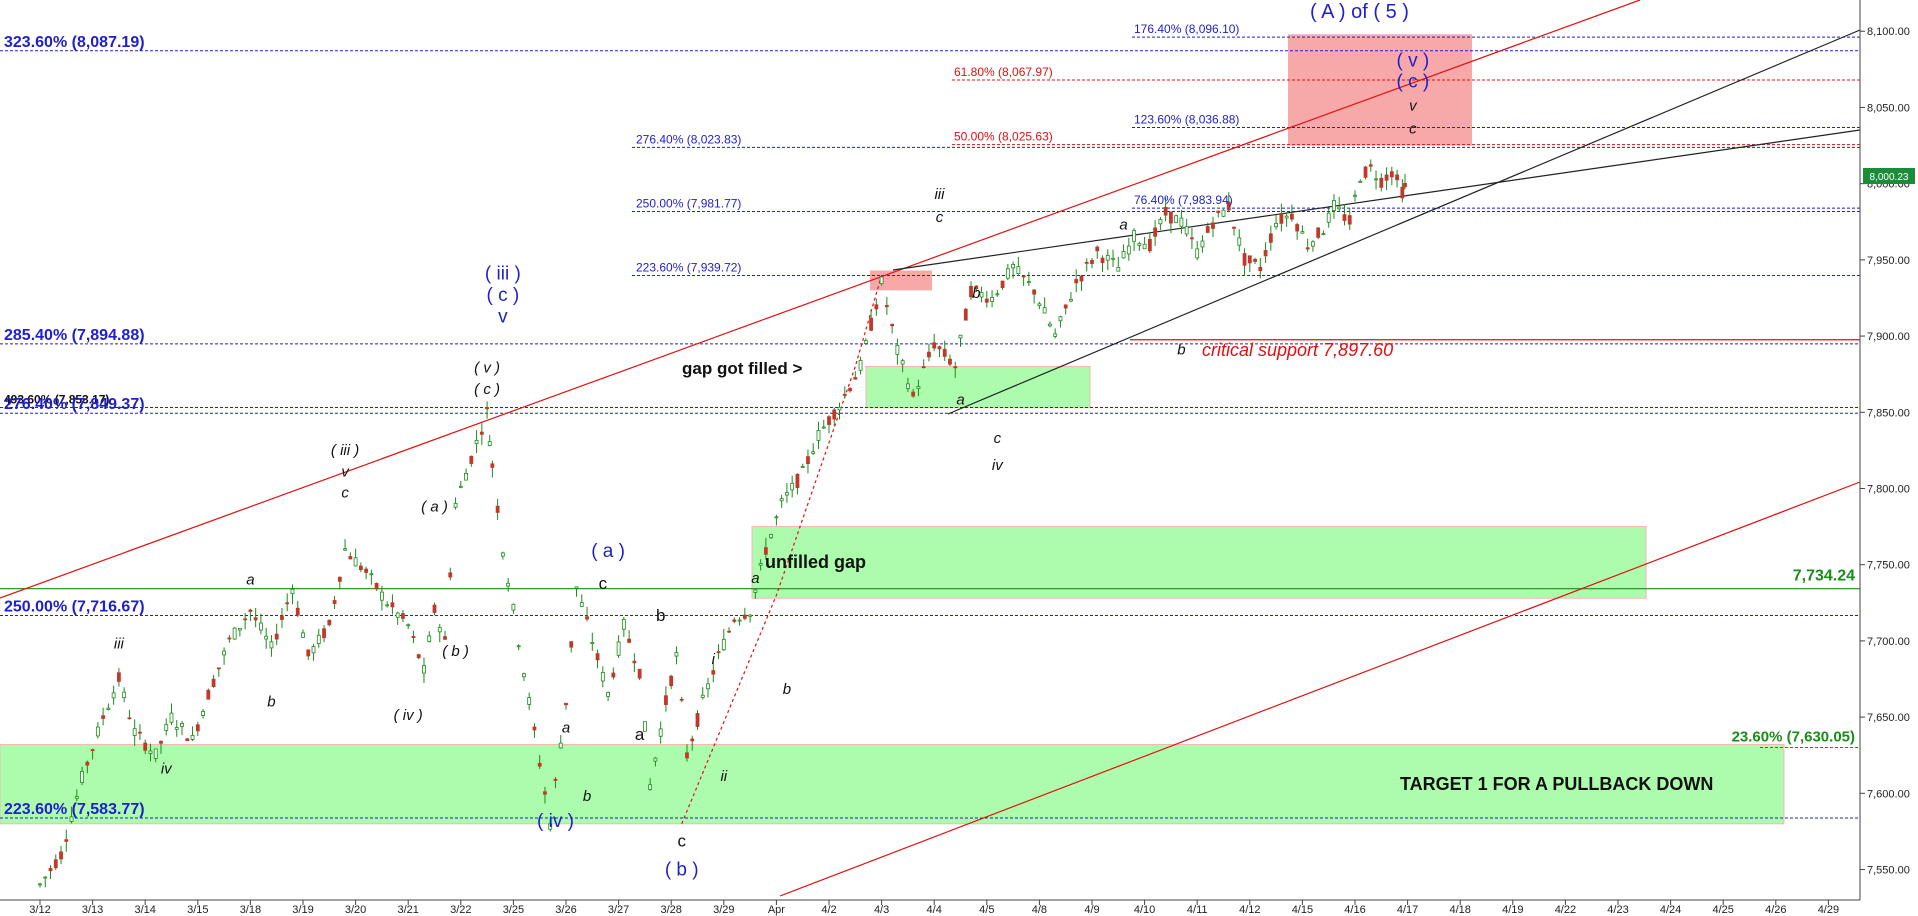 Image resolution: width=1918 pixels, height=916 pixels. What do you see at coordinates (1181, 349) in the screenshot?
I see `wave-label: b` at bounding box center [1181, 349].